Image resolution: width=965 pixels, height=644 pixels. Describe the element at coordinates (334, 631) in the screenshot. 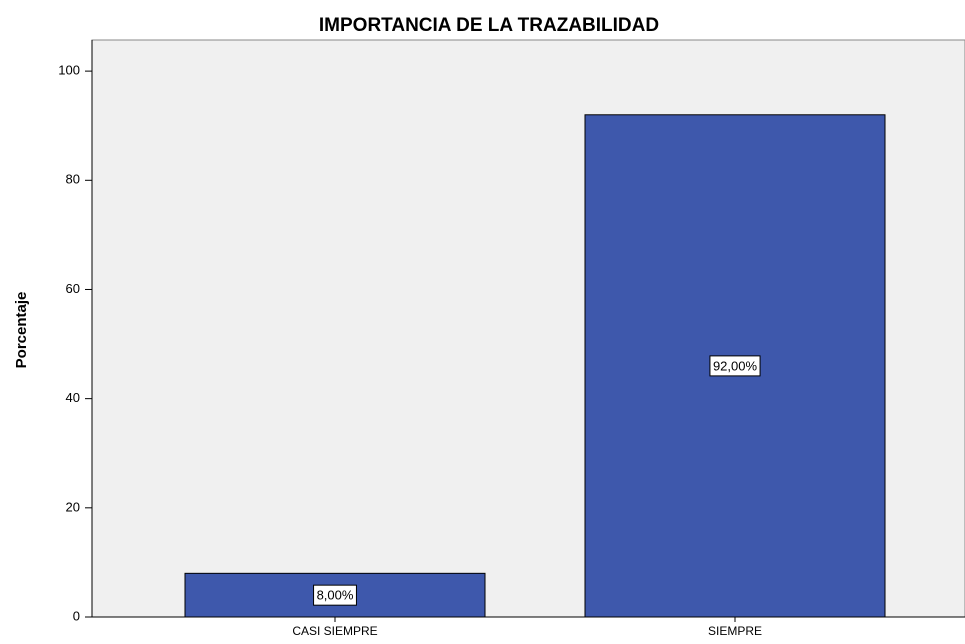

I see `x-tick-label: CASI SIEMPRE` at that location.